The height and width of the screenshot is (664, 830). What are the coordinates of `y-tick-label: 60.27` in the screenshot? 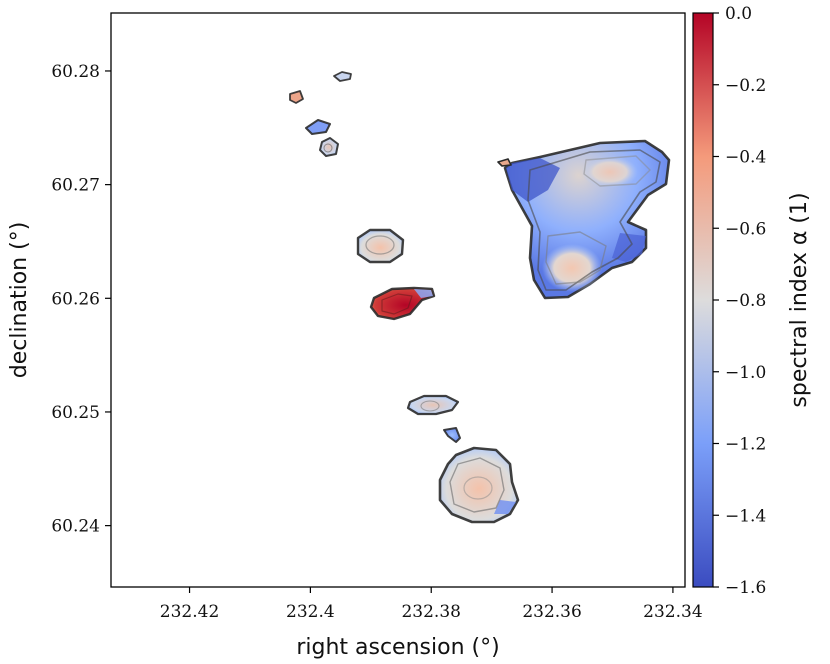 It's located at (75, 186).